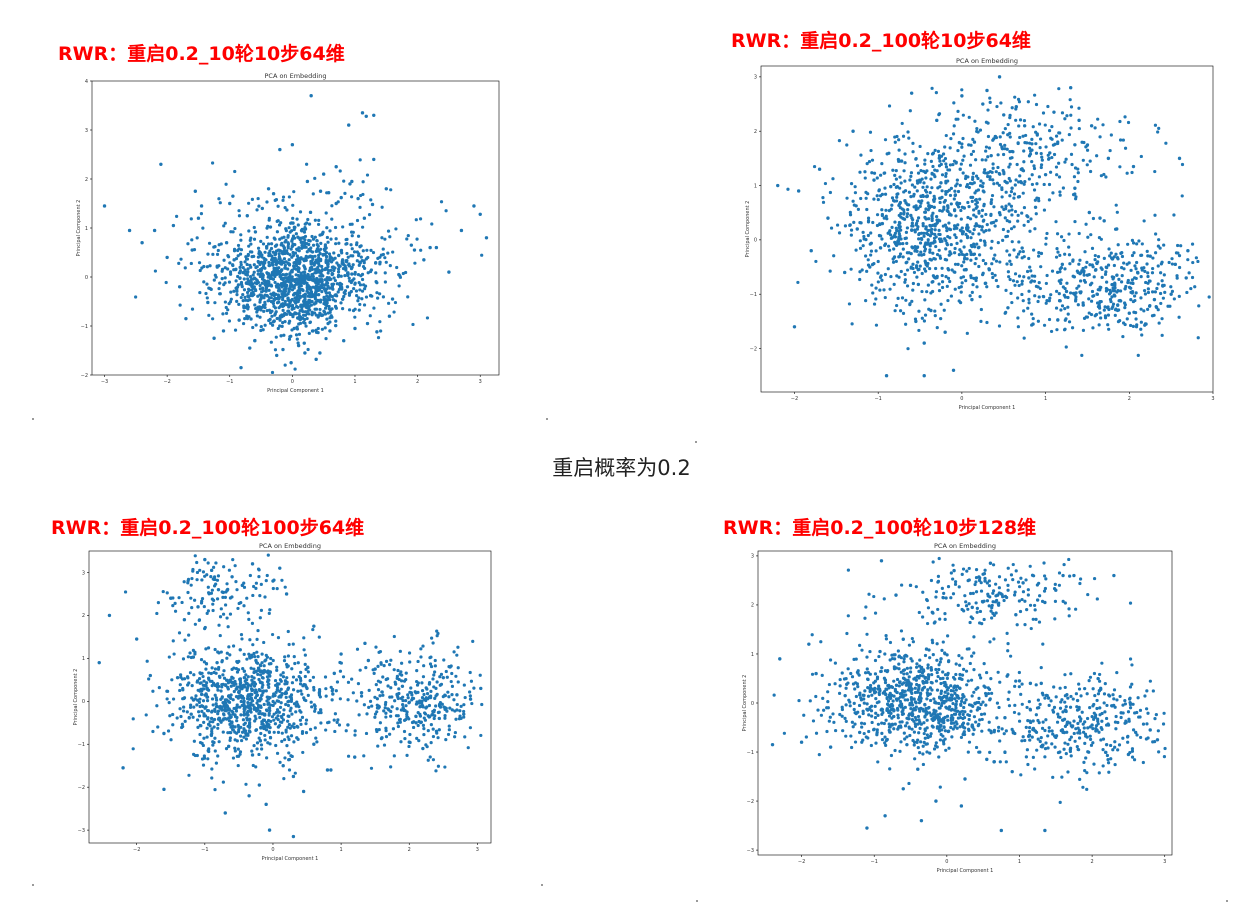 The image size is (1243, 916). Describe the element at coordinates (208, 528) in the screenshot. I see `panel-label-bottom-left: RWR：重启0.2_100轮100步64维` at that location.